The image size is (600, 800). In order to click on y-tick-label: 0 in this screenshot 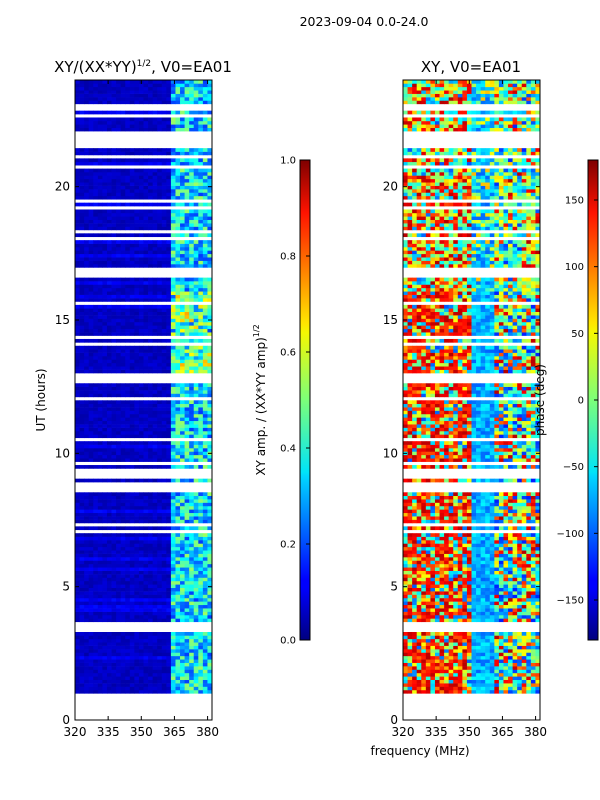, I will do `click(66, 720)`.